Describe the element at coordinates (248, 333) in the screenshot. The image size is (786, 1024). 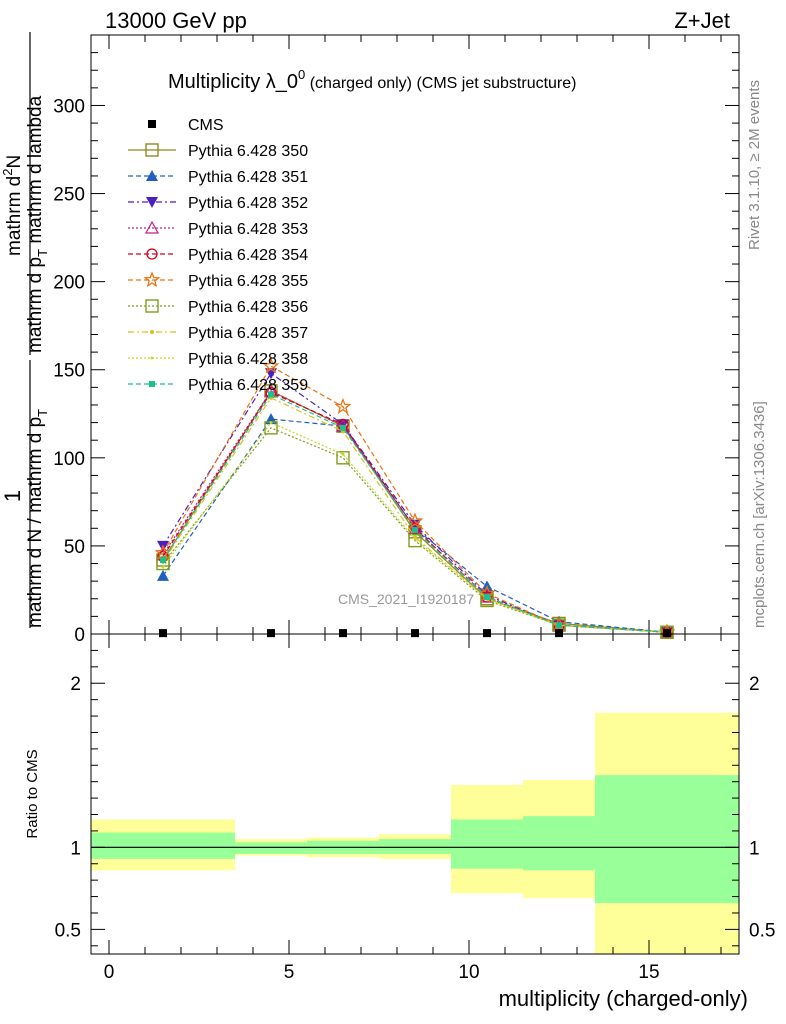
I see `legend-label: Pythia 6.428 357` at that location.